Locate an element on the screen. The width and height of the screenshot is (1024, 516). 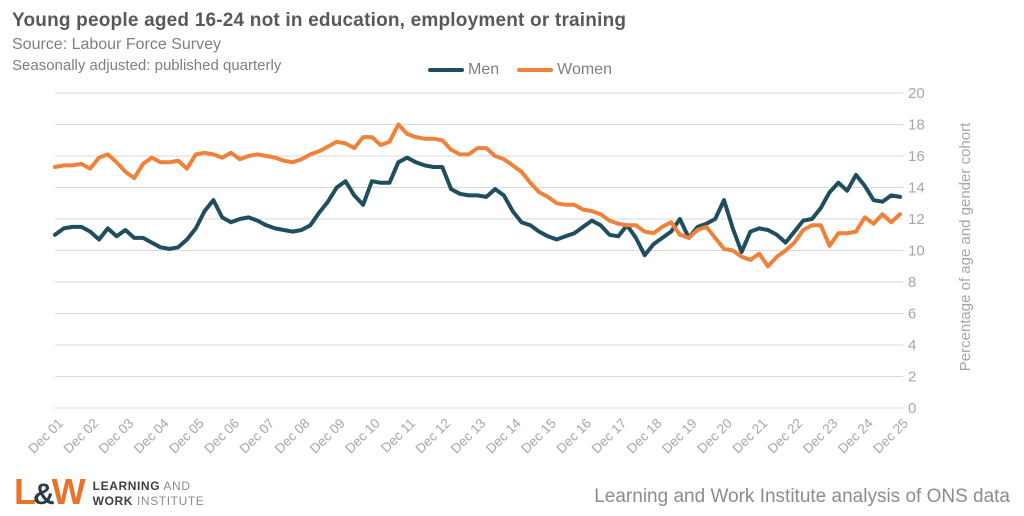
y-axis-title: Percentage of age and gender cohort is located at coordinates (965, 246).